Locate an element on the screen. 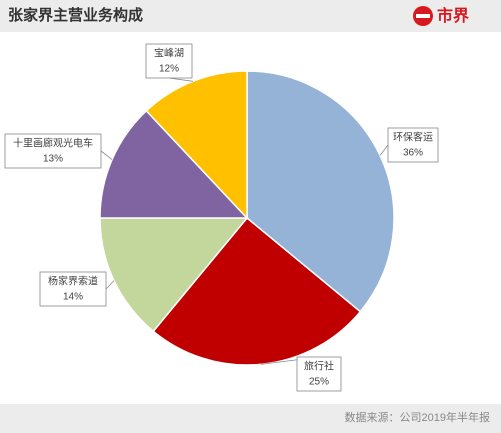 The image size is (501, 433). logo: 市界 is located at coordinates (441, 16).